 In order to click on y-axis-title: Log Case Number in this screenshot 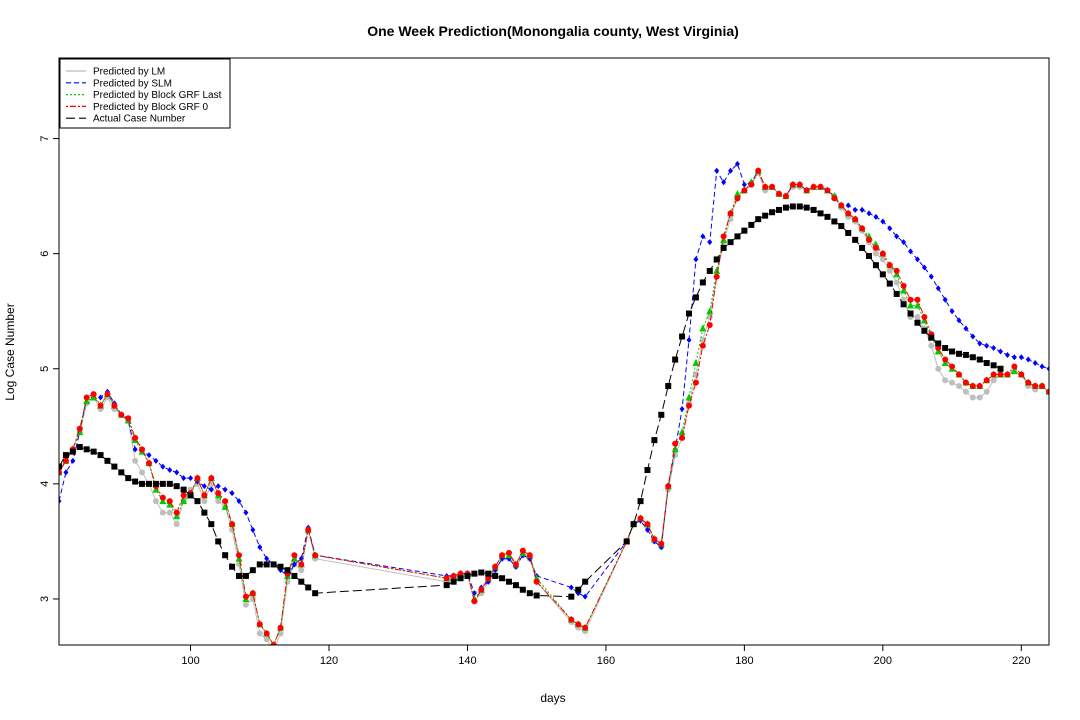, I will do `click(10, 351)`.